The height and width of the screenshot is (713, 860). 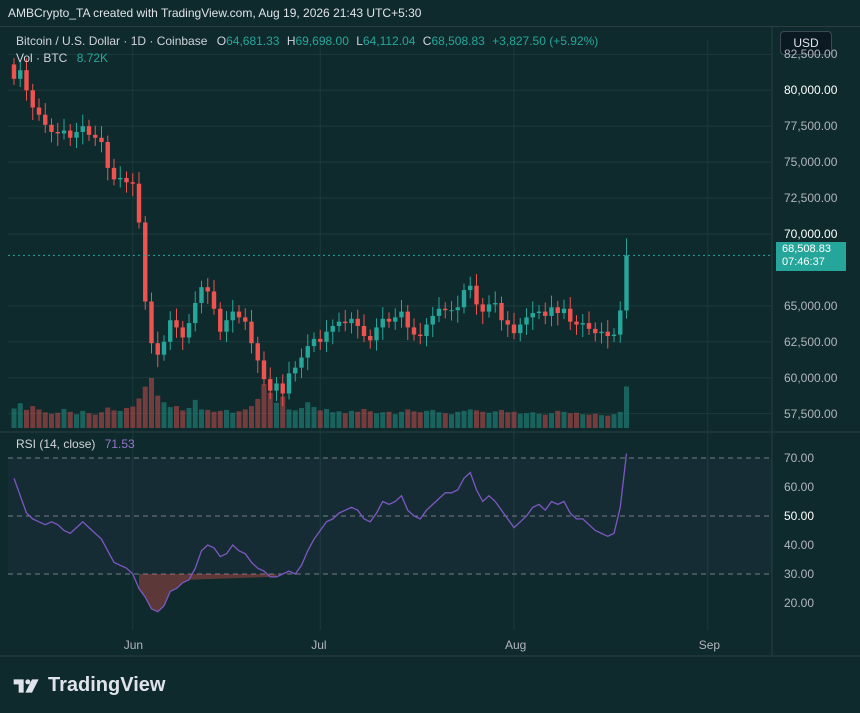 What do you see at coordinates (799, 574) in the screenshot?
I see `rsi-tick-label: 30.00` at bounding box center [799, 574].